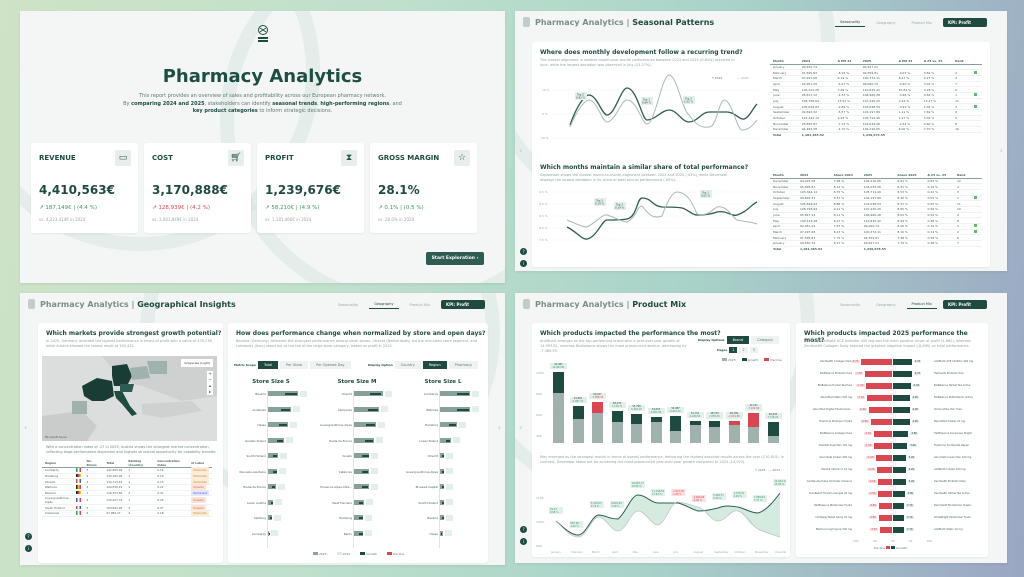  What do you see at coordinates (294, 365) in the screenshot?
I see `metric-per-store-button: Per Store` at bounding box center [294, 365].